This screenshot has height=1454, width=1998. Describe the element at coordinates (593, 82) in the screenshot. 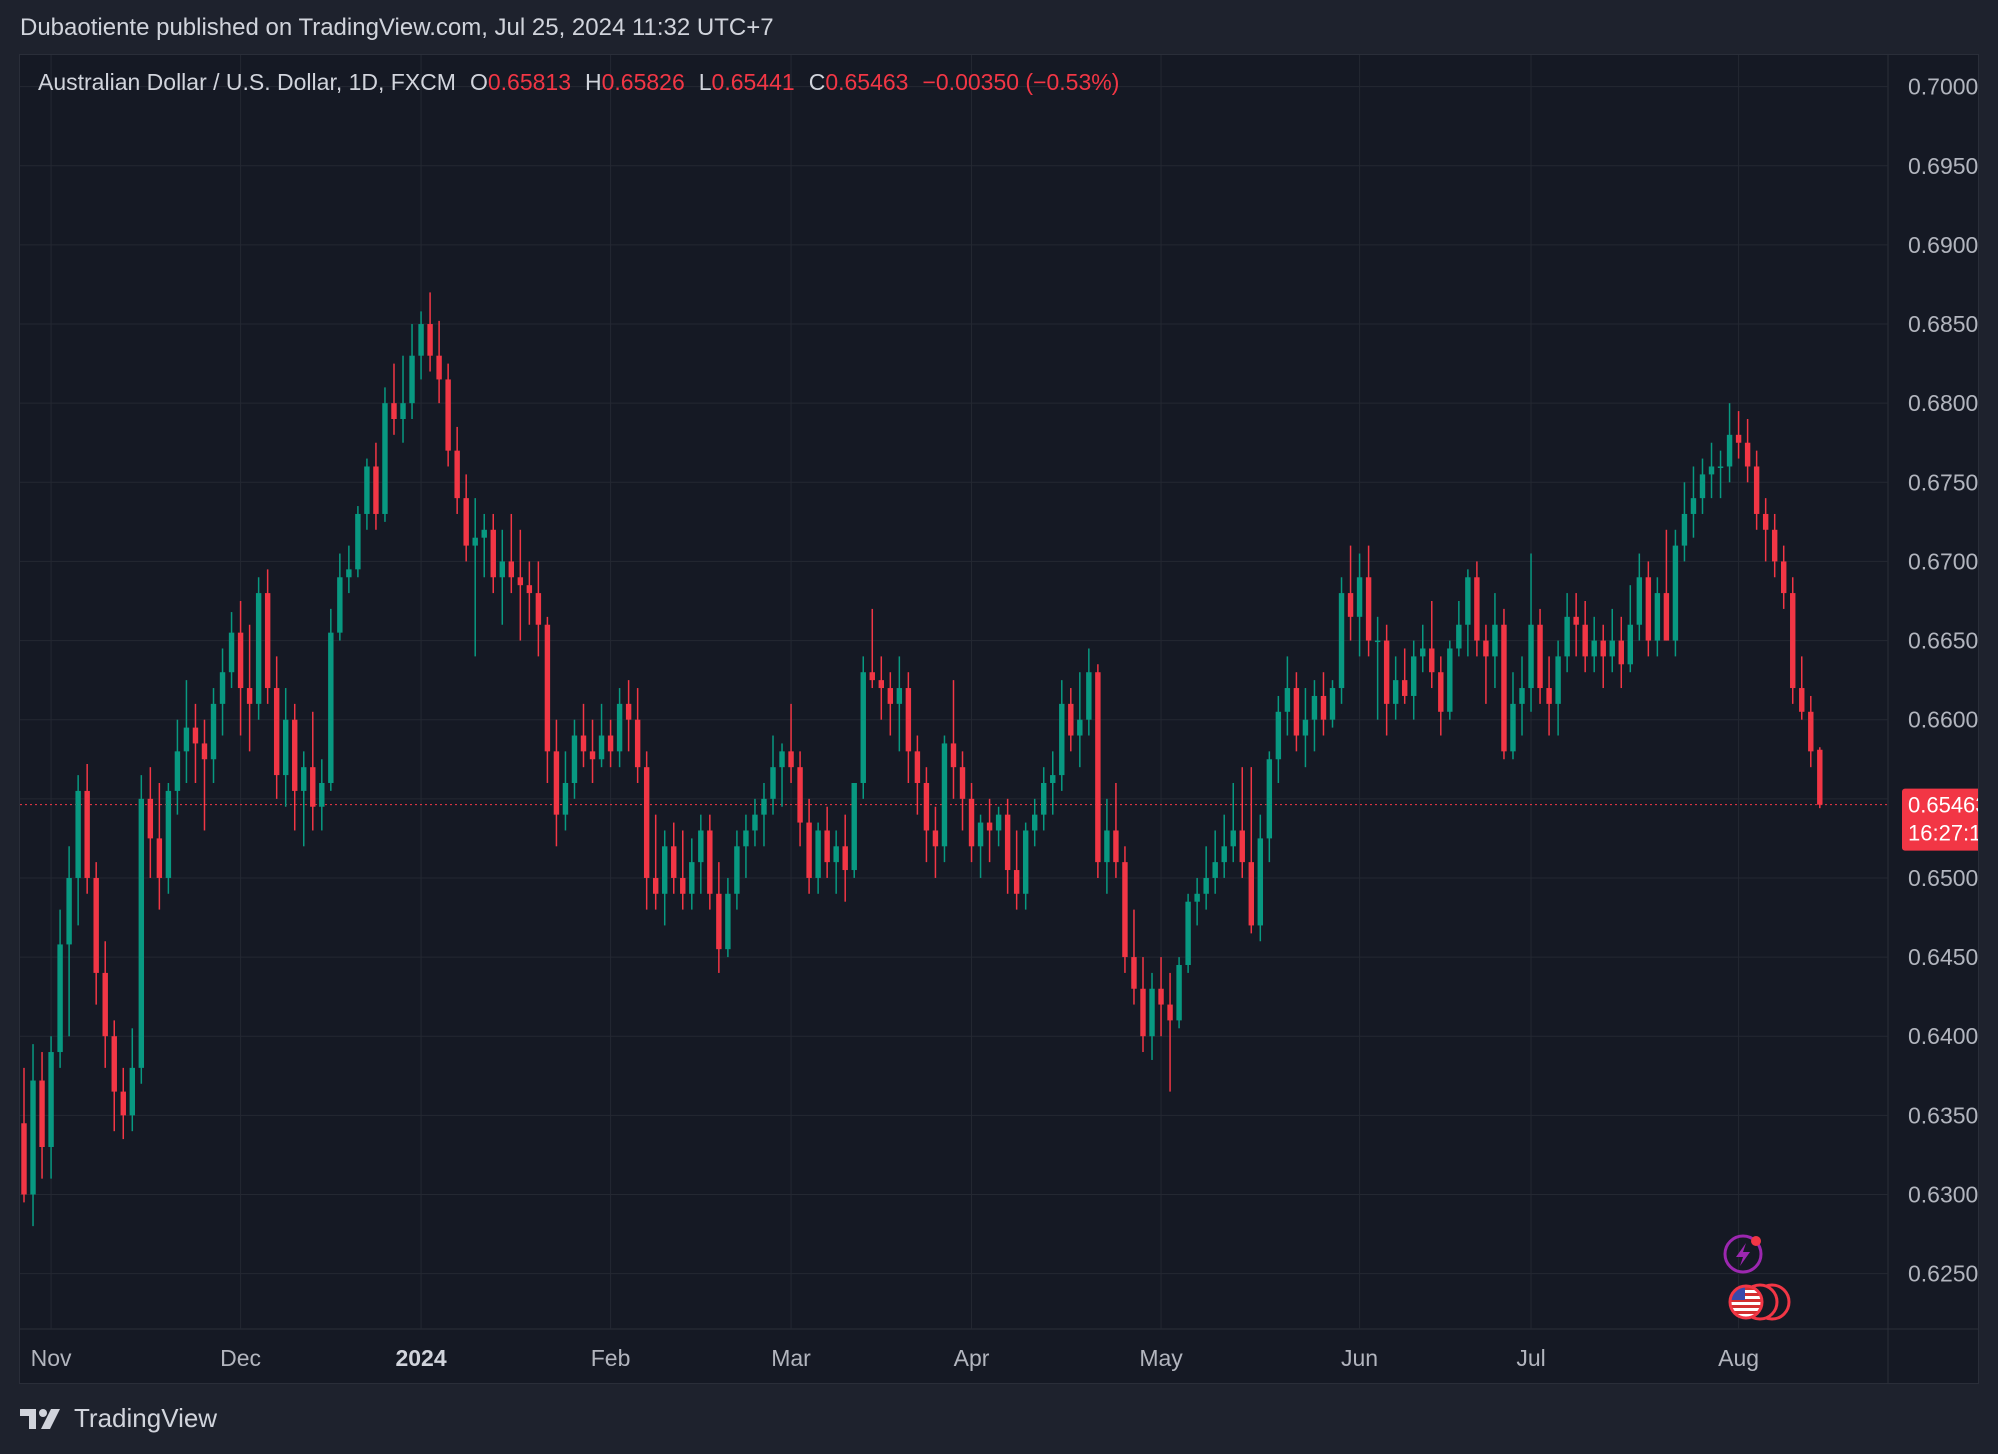

I see `high-key: H` at that location.